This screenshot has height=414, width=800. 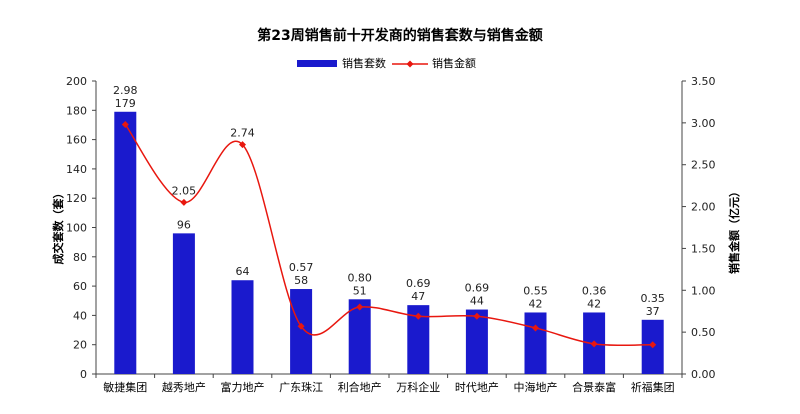 I want to click on y-right-tick-label: 0.50, so click(x=703, y=332).